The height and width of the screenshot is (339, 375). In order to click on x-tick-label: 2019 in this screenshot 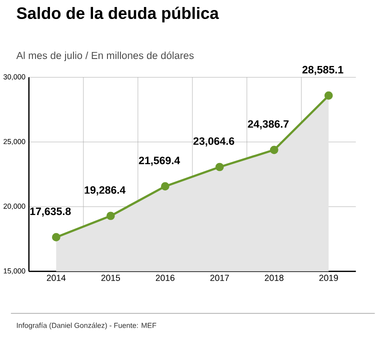, I will do `click(328, 278)`.